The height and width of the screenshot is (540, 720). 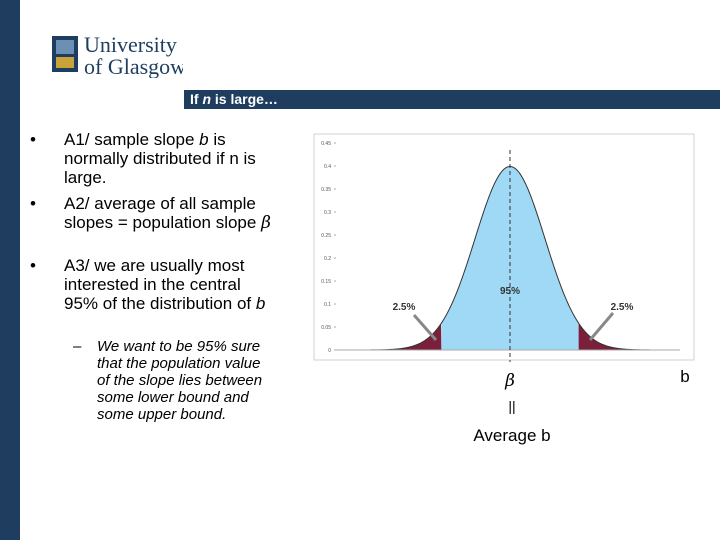 What do you see at coordinates (327, 259) in the screenshot?
I see `y-tick-label: 0.2` at bounding box center [327, 259].